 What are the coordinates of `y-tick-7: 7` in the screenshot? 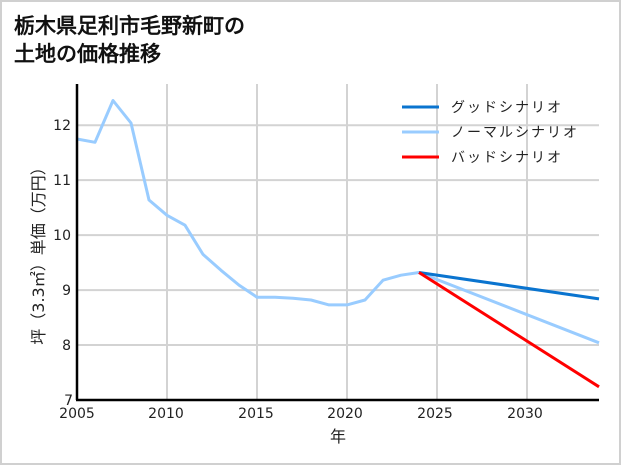 It's located at (68, 401).